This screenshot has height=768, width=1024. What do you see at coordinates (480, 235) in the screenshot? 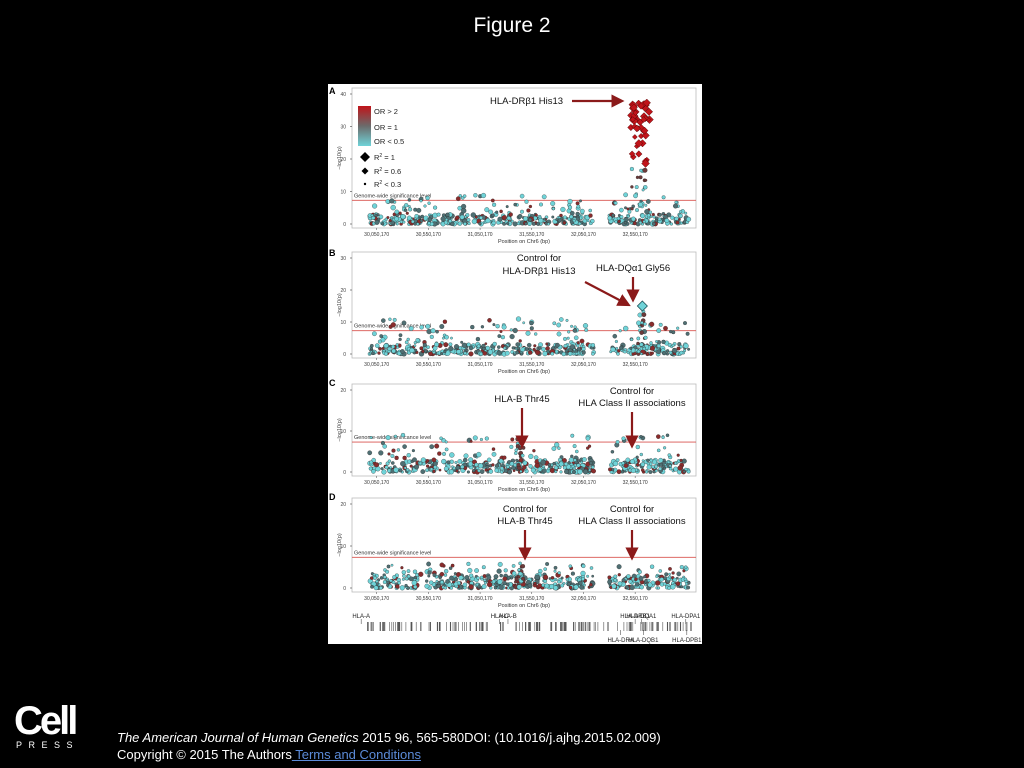
I see `x-tick-label: 31,050,170` at bounding box center [480, 235].